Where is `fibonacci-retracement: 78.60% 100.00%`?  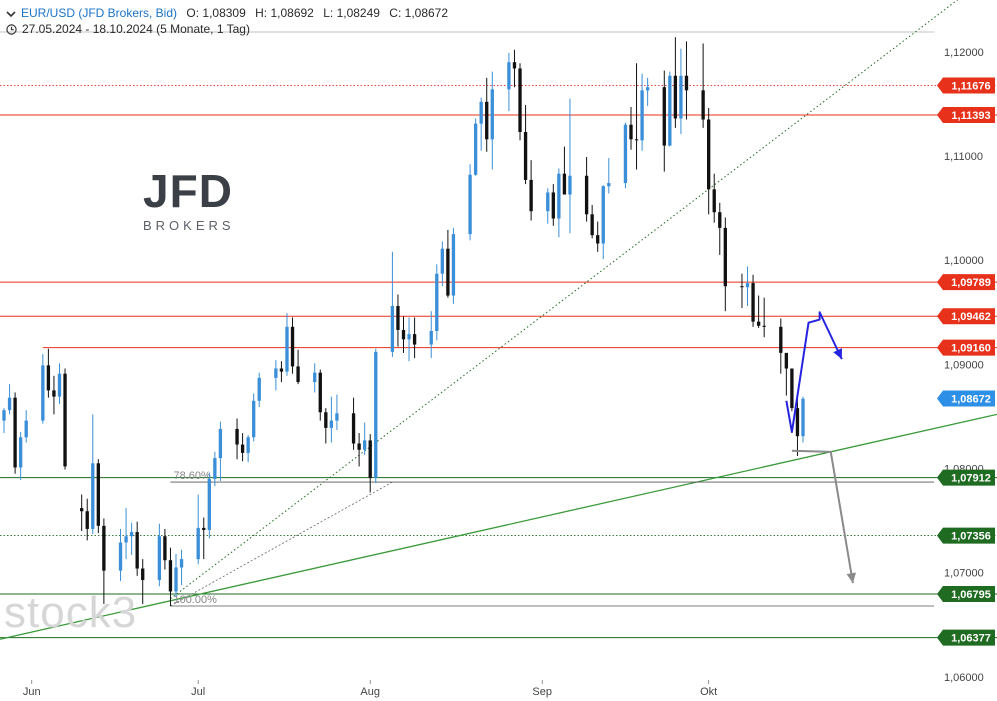
fibonacci-retracement: 78.60% 100.00% is located at coordinates (552, 538).